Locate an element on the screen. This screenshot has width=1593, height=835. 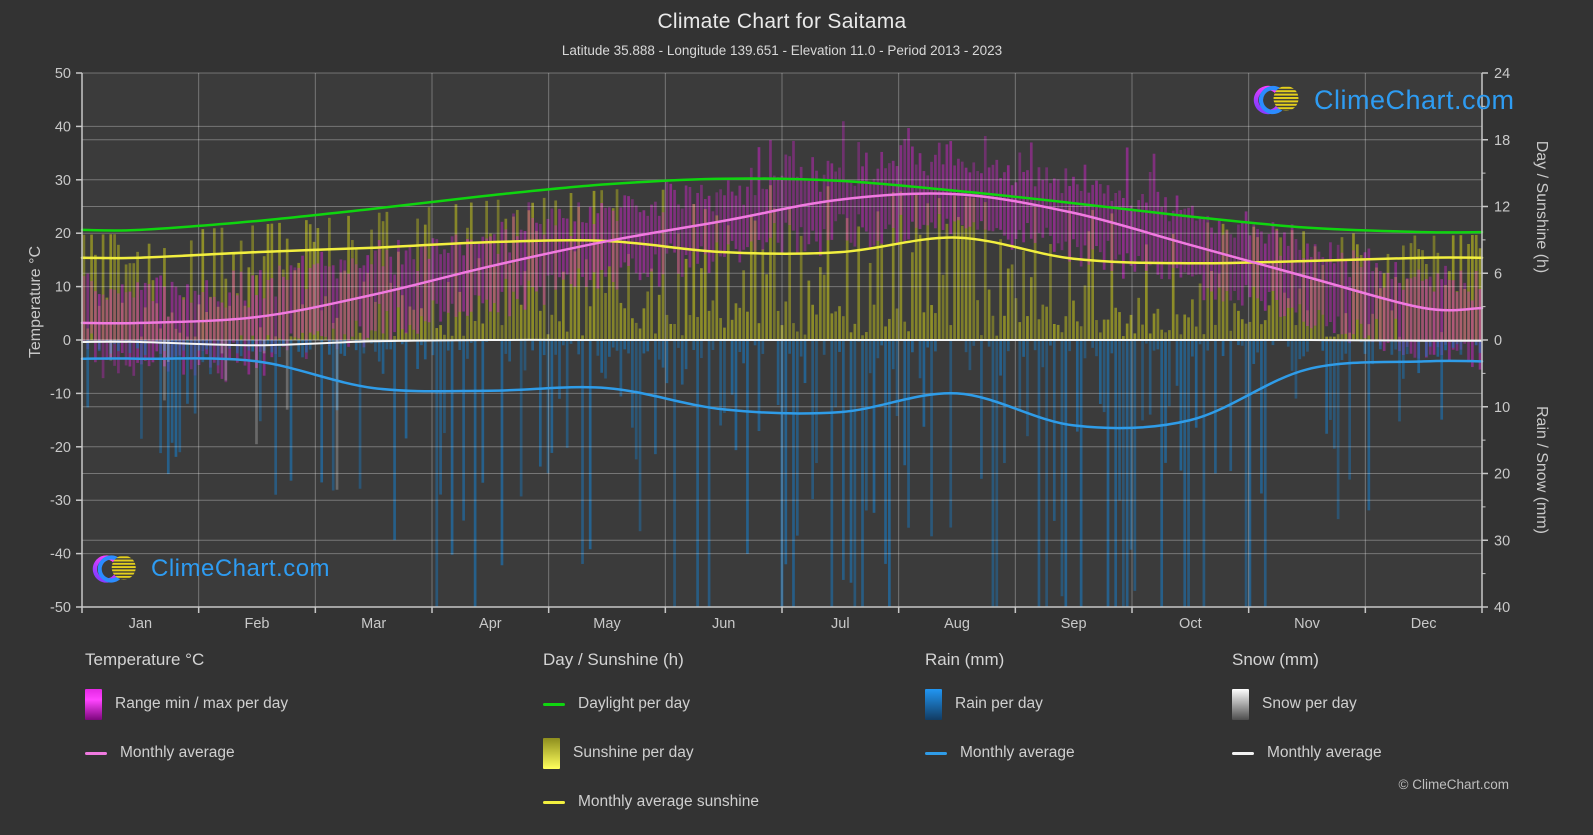
legend-label: Sunshine per day is located at coordinates (633, 752).